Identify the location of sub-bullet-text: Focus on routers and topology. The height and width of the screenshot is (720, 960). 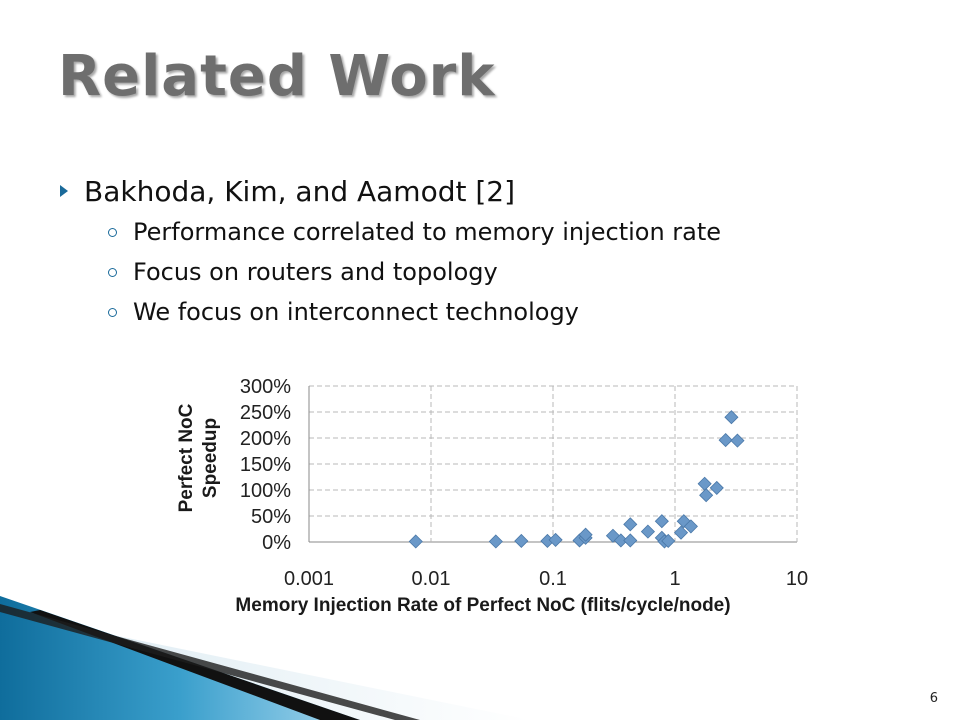
(315, 272).